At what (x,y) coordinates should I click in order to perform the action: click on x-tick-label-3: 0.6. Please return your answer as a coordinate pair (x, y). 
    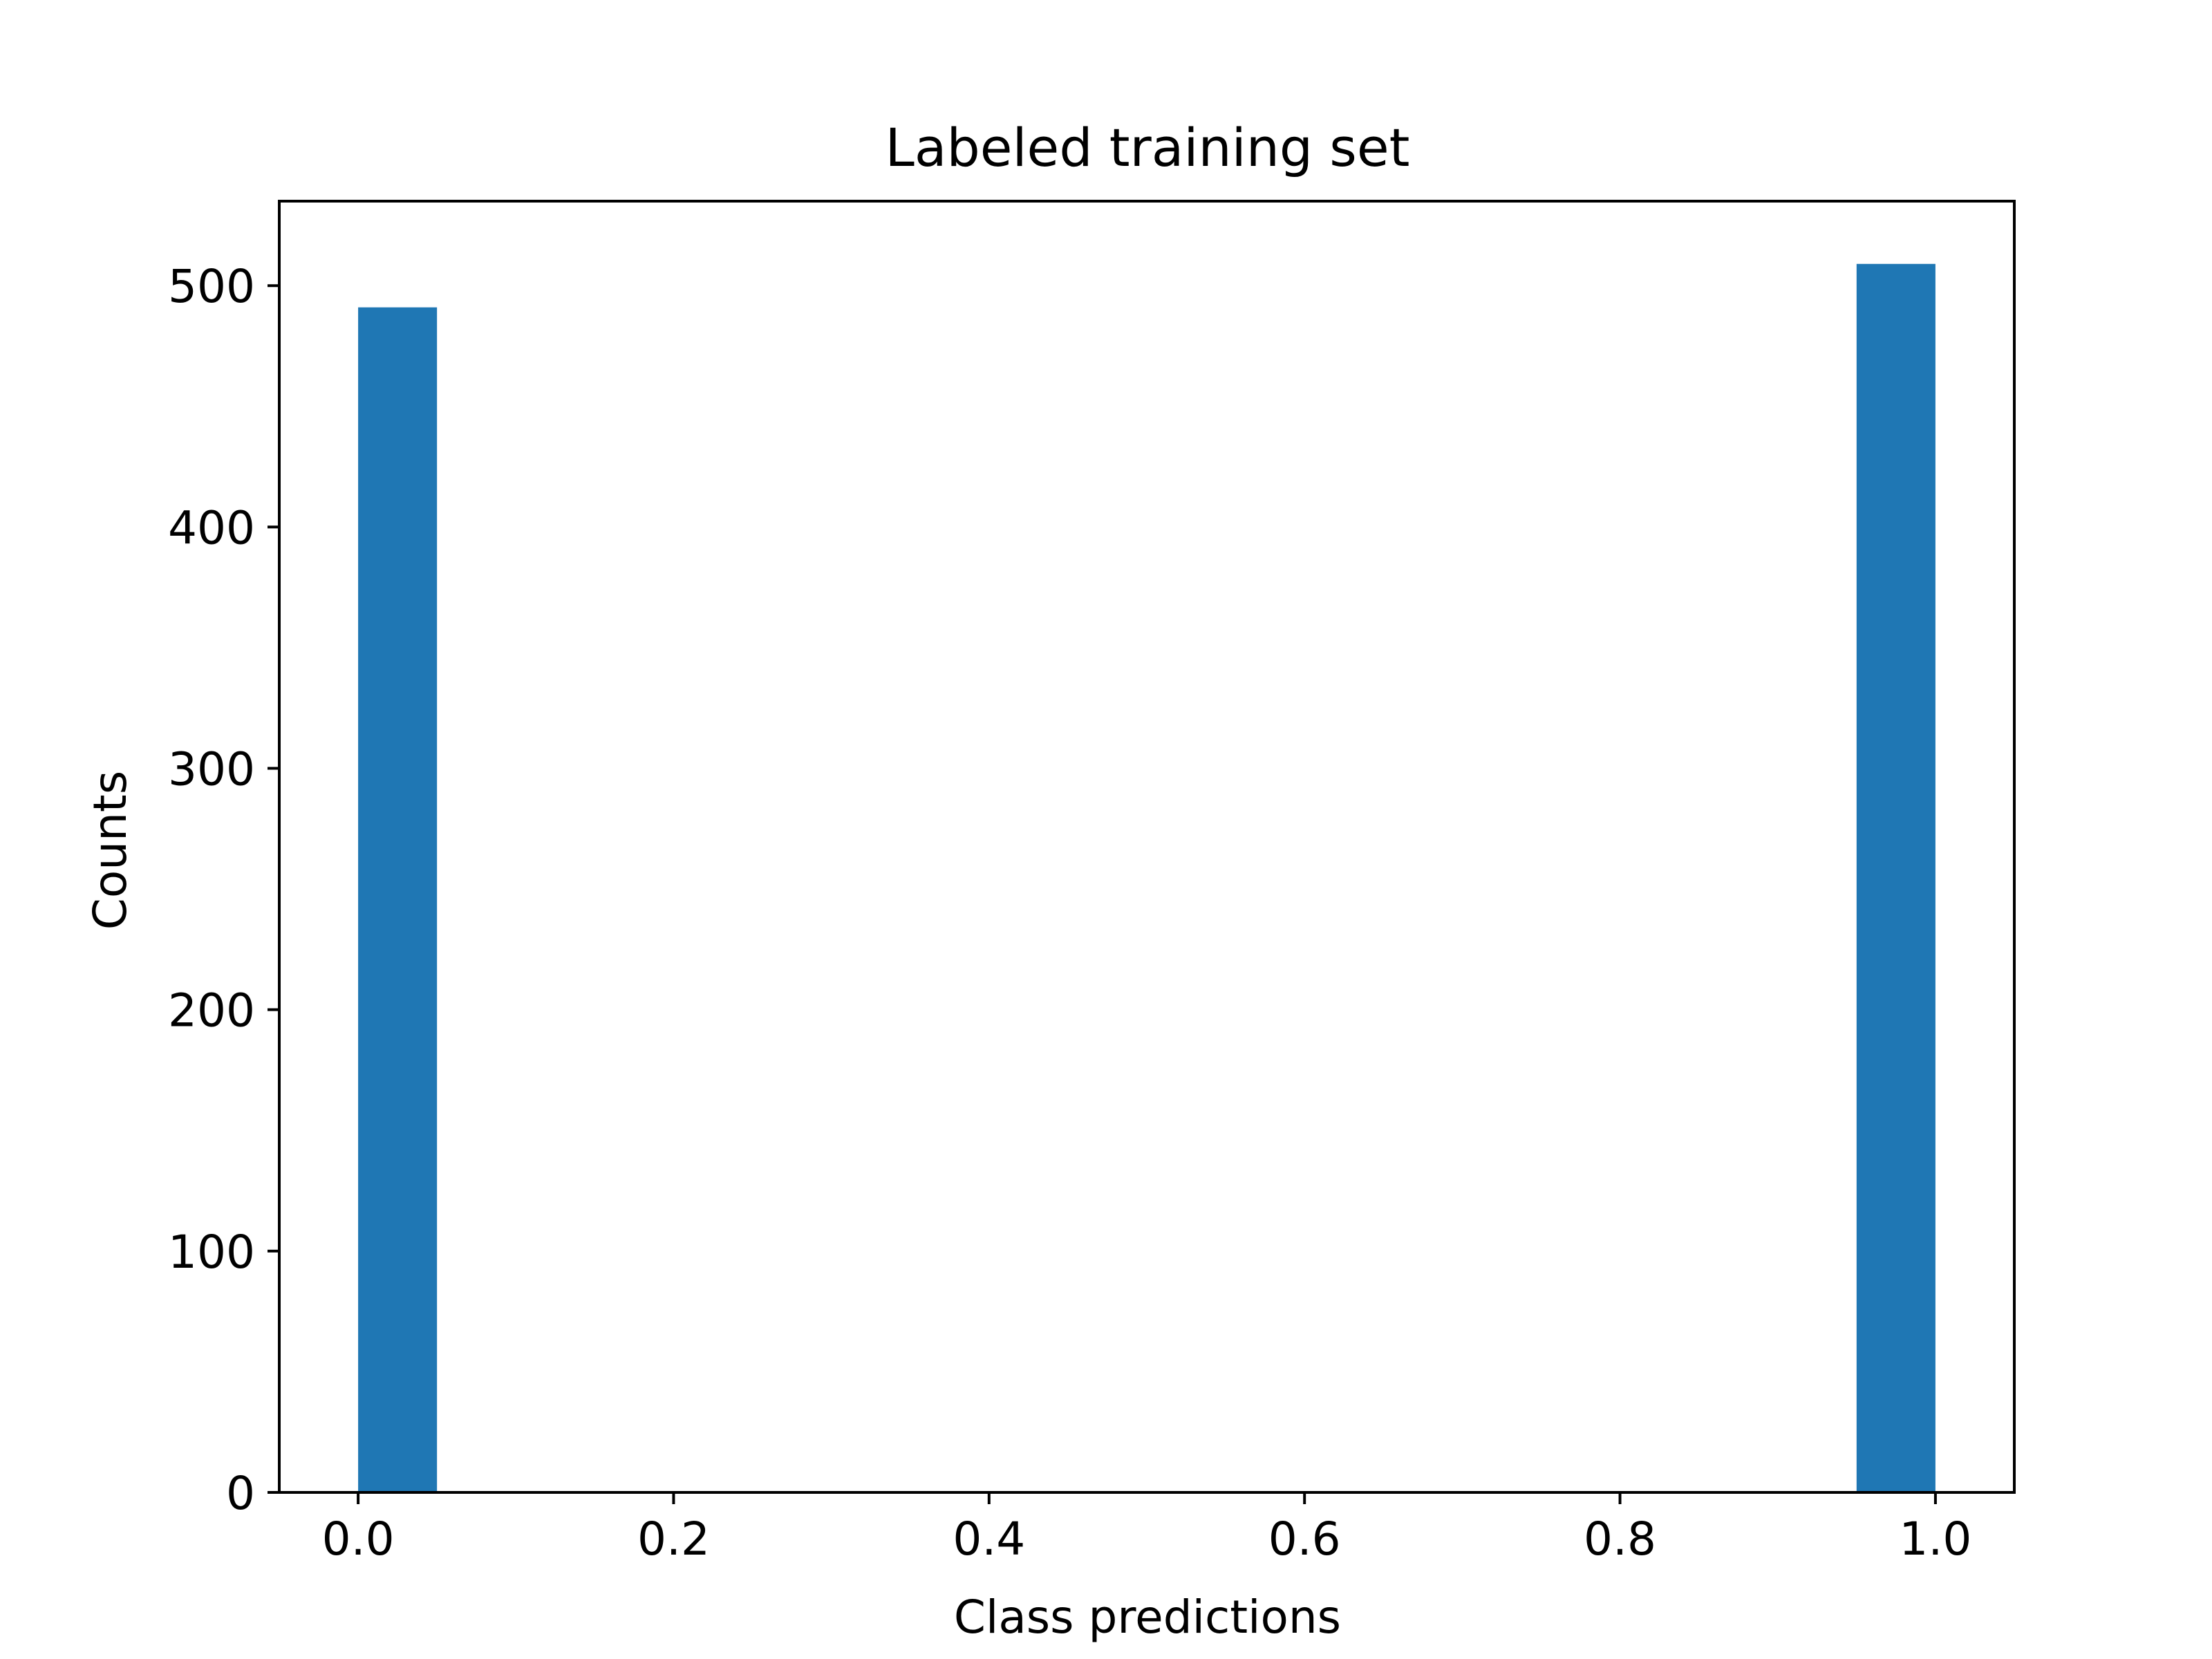
    Looking at the image, I should click on (1304, 1539).